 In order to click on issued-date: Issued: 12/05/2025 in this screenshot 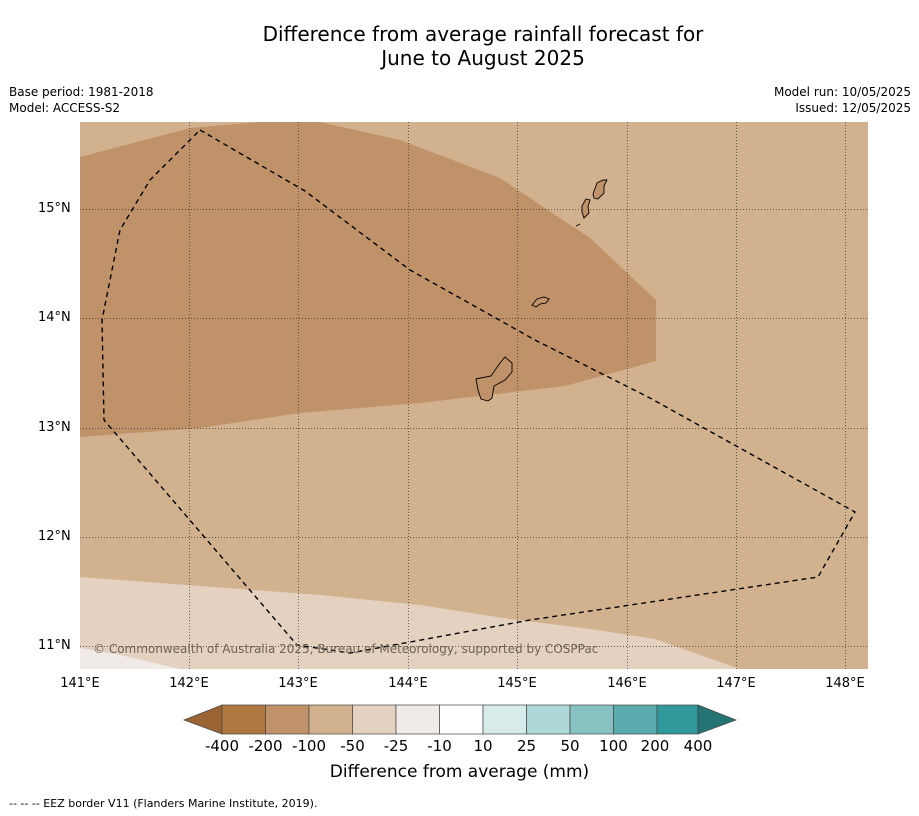, I will do `click(853, 108)`.